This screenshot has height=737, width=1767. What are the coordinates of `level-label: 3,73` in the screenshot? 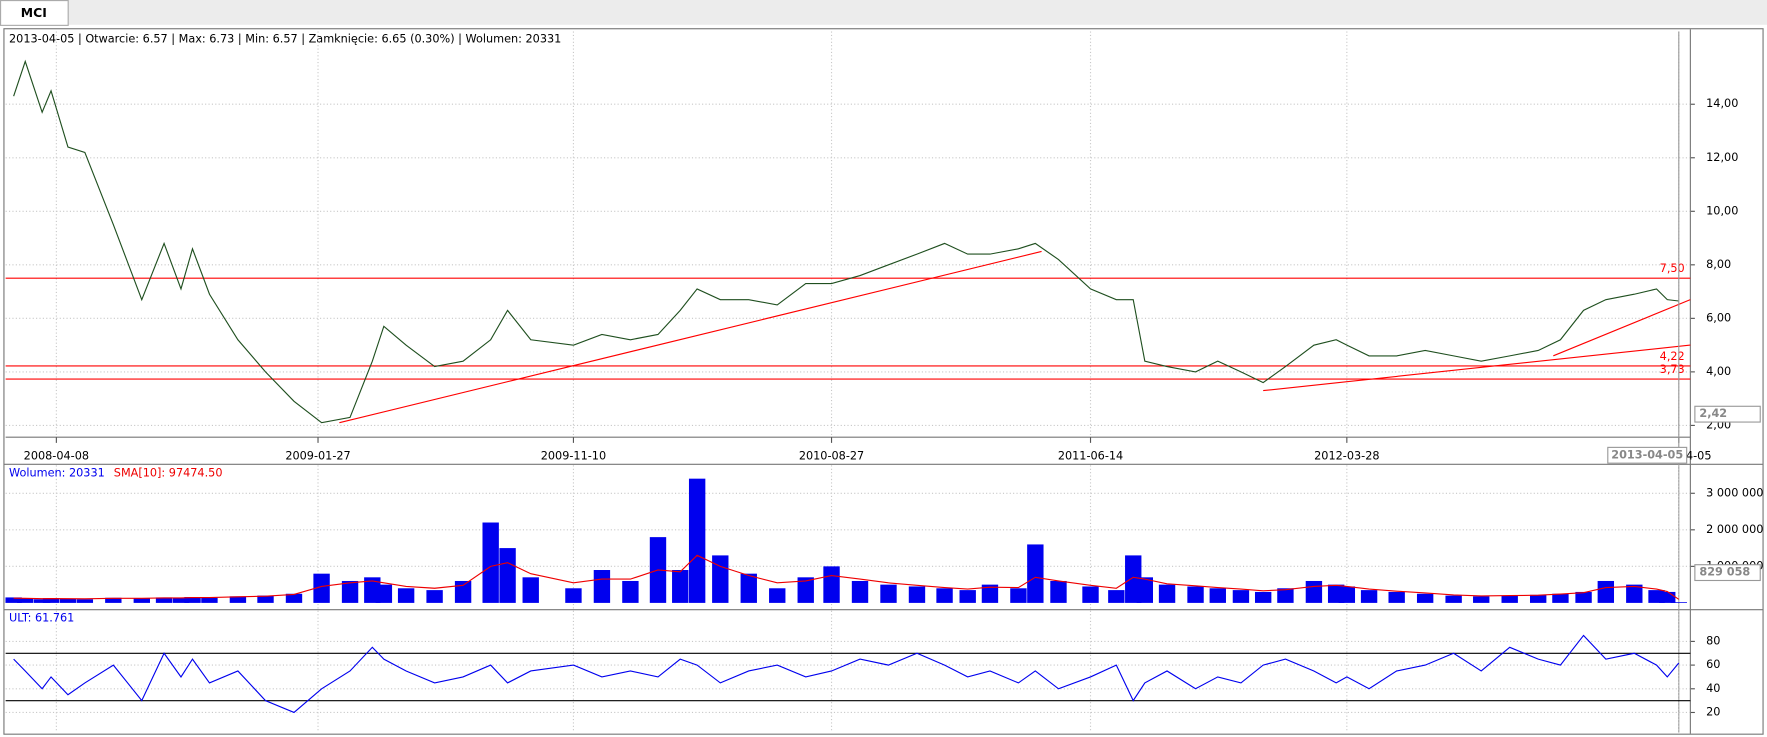 It's located at (1672, 369).